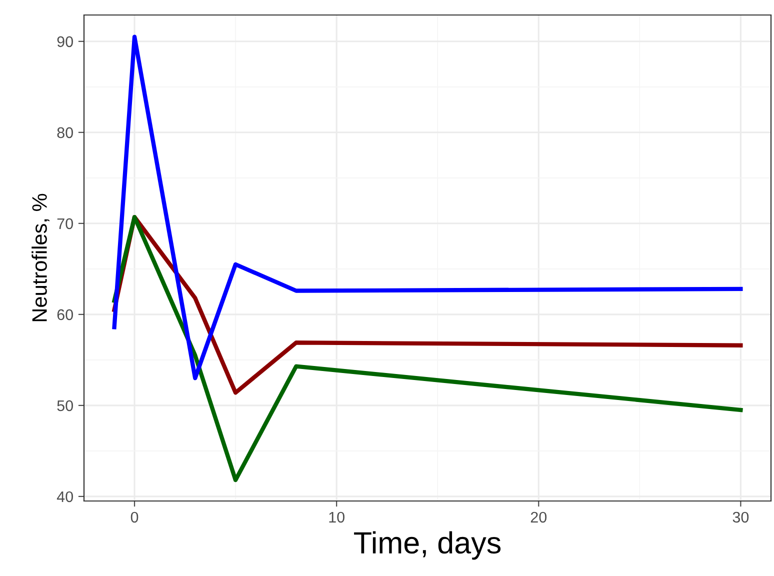 This screenshot has width=774, height=576. I want to click on y-tick-label: 50, so click(65, 406).